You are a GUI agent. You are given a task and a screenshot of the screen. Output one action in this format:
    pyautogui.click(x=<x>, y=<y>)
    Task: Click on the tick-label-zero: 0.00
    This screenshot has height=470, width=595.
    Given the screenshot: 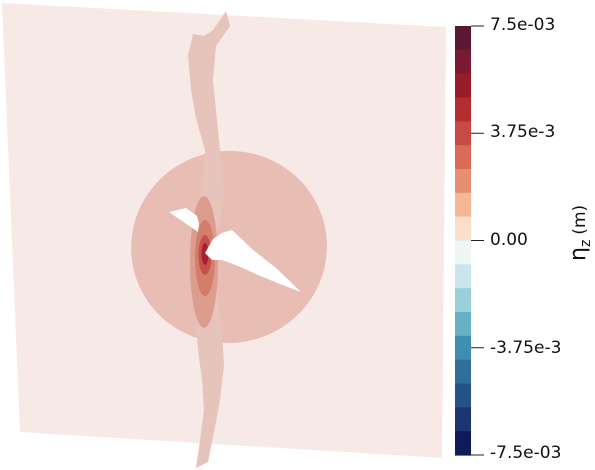 What is the action you would take?
    pyautogui.click(x=509, y=240)
    